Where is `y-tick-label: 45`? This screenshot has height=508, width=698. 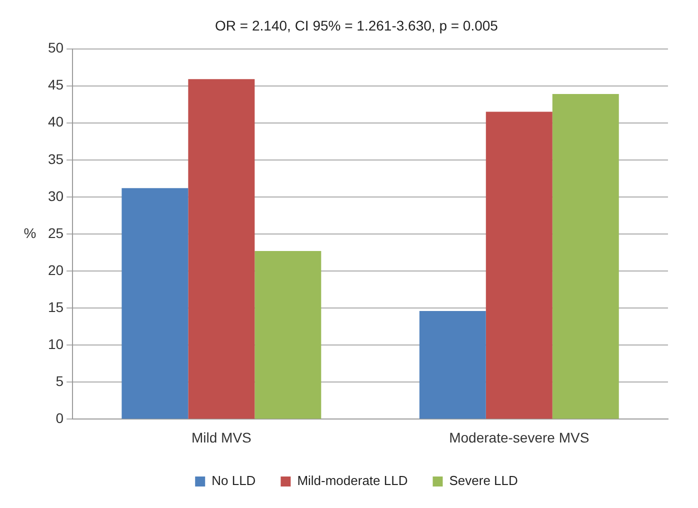
y-tick-label: 45 is located at coordinates (56, 84).